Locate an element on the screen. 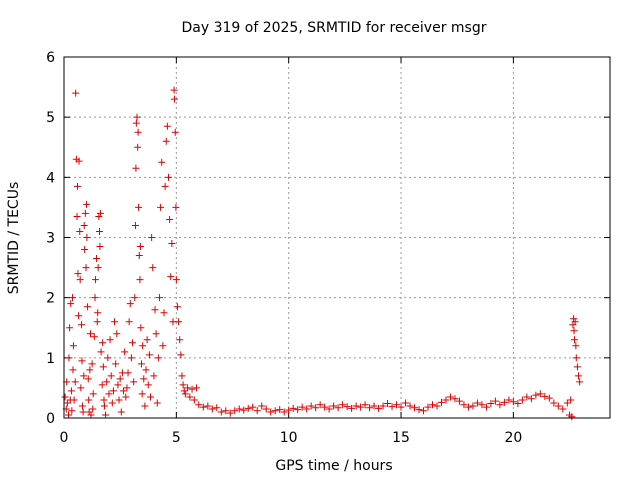 The height and width of the screenshot is (480, 640). y-tick-label: 1 is located at coordinates (50, 359).